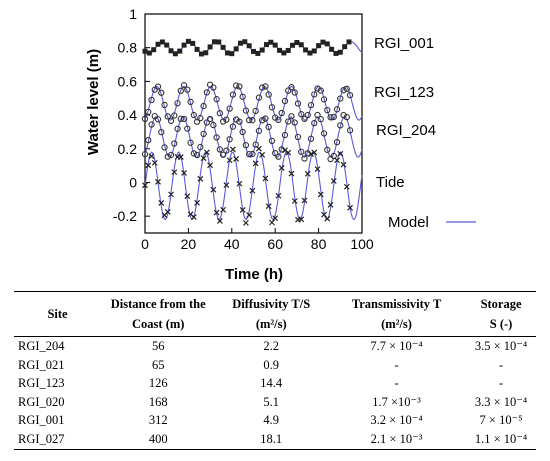 The width and height of the screenshot is (550, 461). Describe the element at coordinates (271, 304) in the screenshot. I see `header-diffusivity-line1: Diffusivity T/S` at that location.